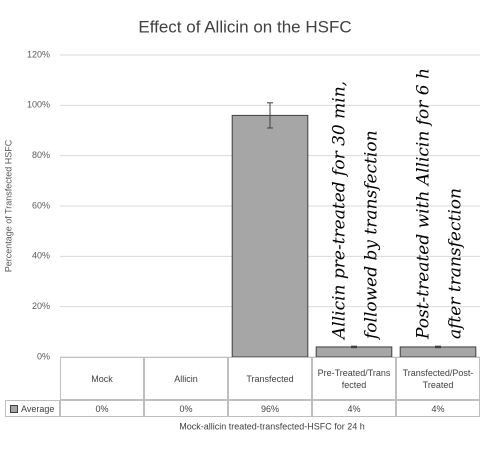  I want to click on category-label: Pre-Treated/Transfected, so click(354, 378).